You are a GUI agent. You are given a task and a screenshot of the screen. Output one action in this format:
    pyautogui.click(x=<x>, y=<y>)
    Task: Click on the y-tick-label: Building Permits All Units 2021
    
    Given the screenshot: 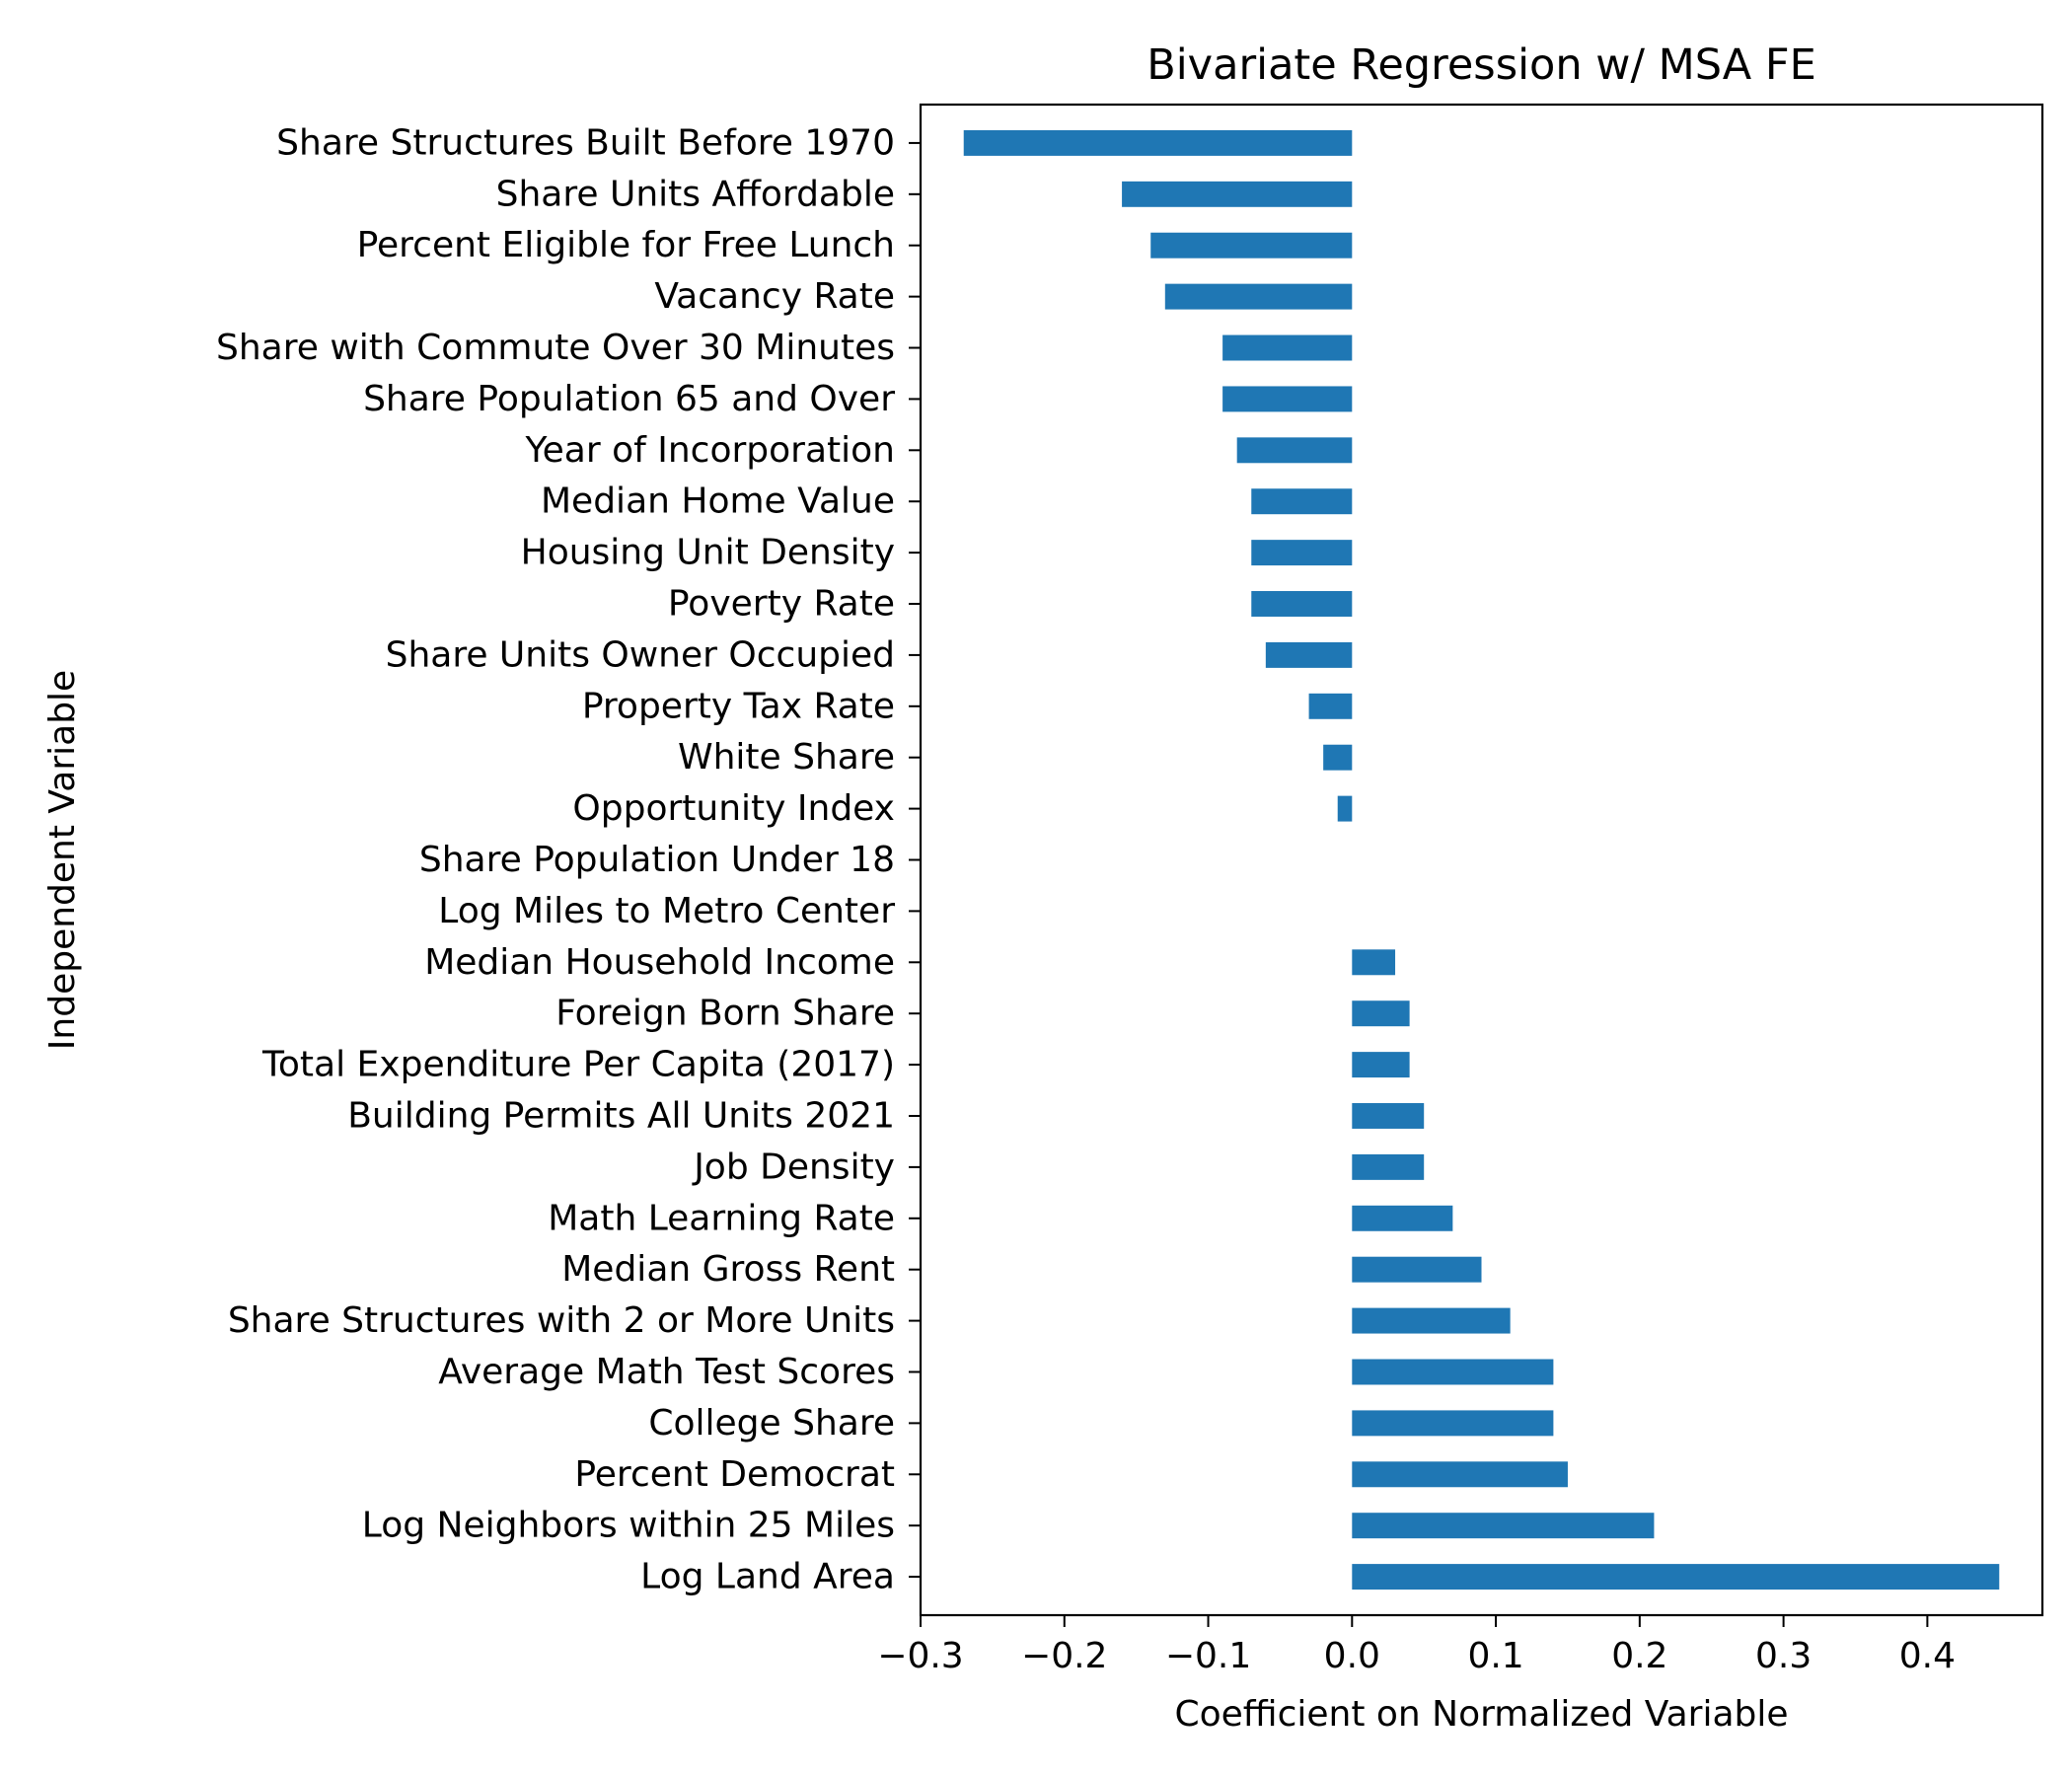 What is the action you would take?
    pyautogui.click(x=621, y=1115)
    